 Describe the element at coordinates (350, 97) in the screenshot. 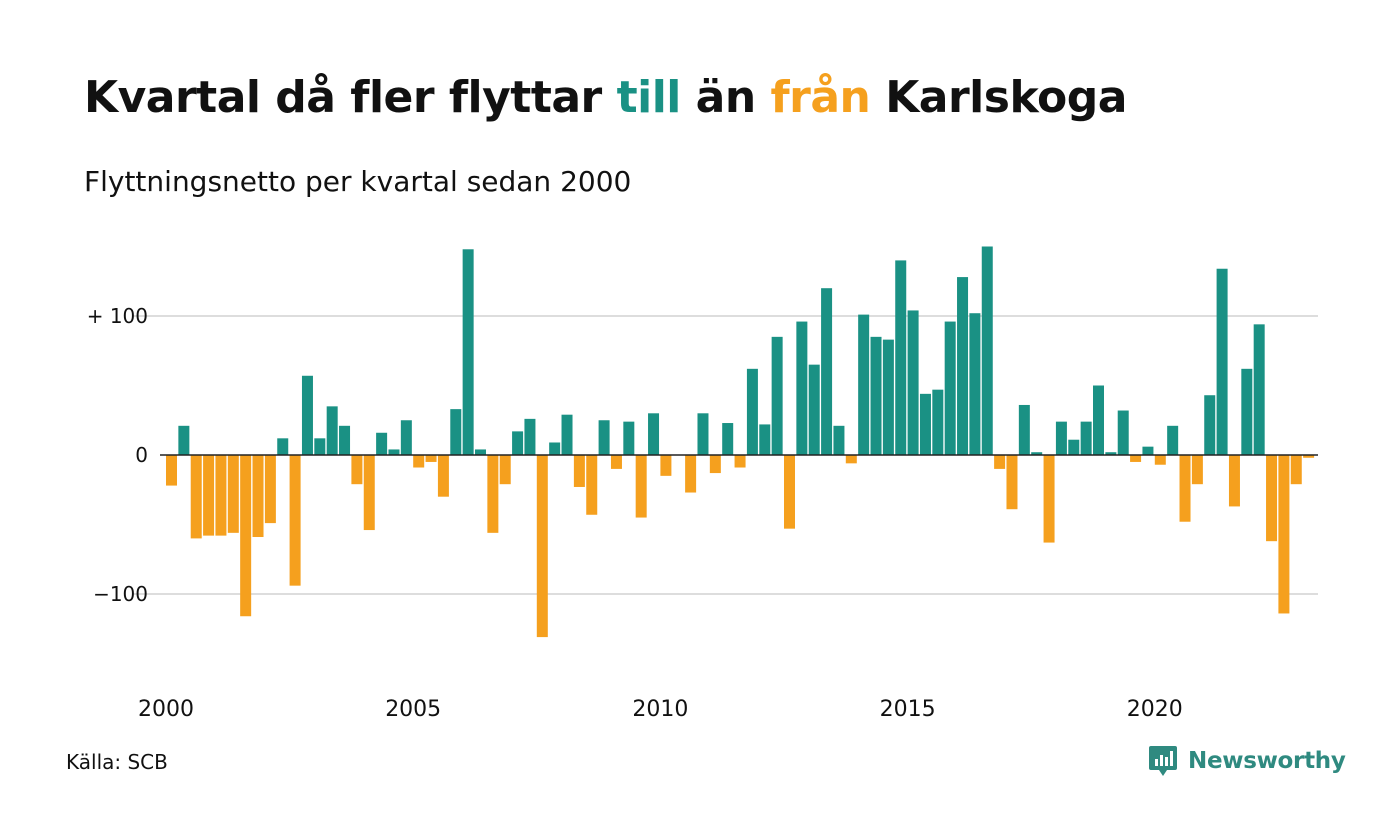

I see `title-part-1: Kvartal då fler flyttar` at that location.